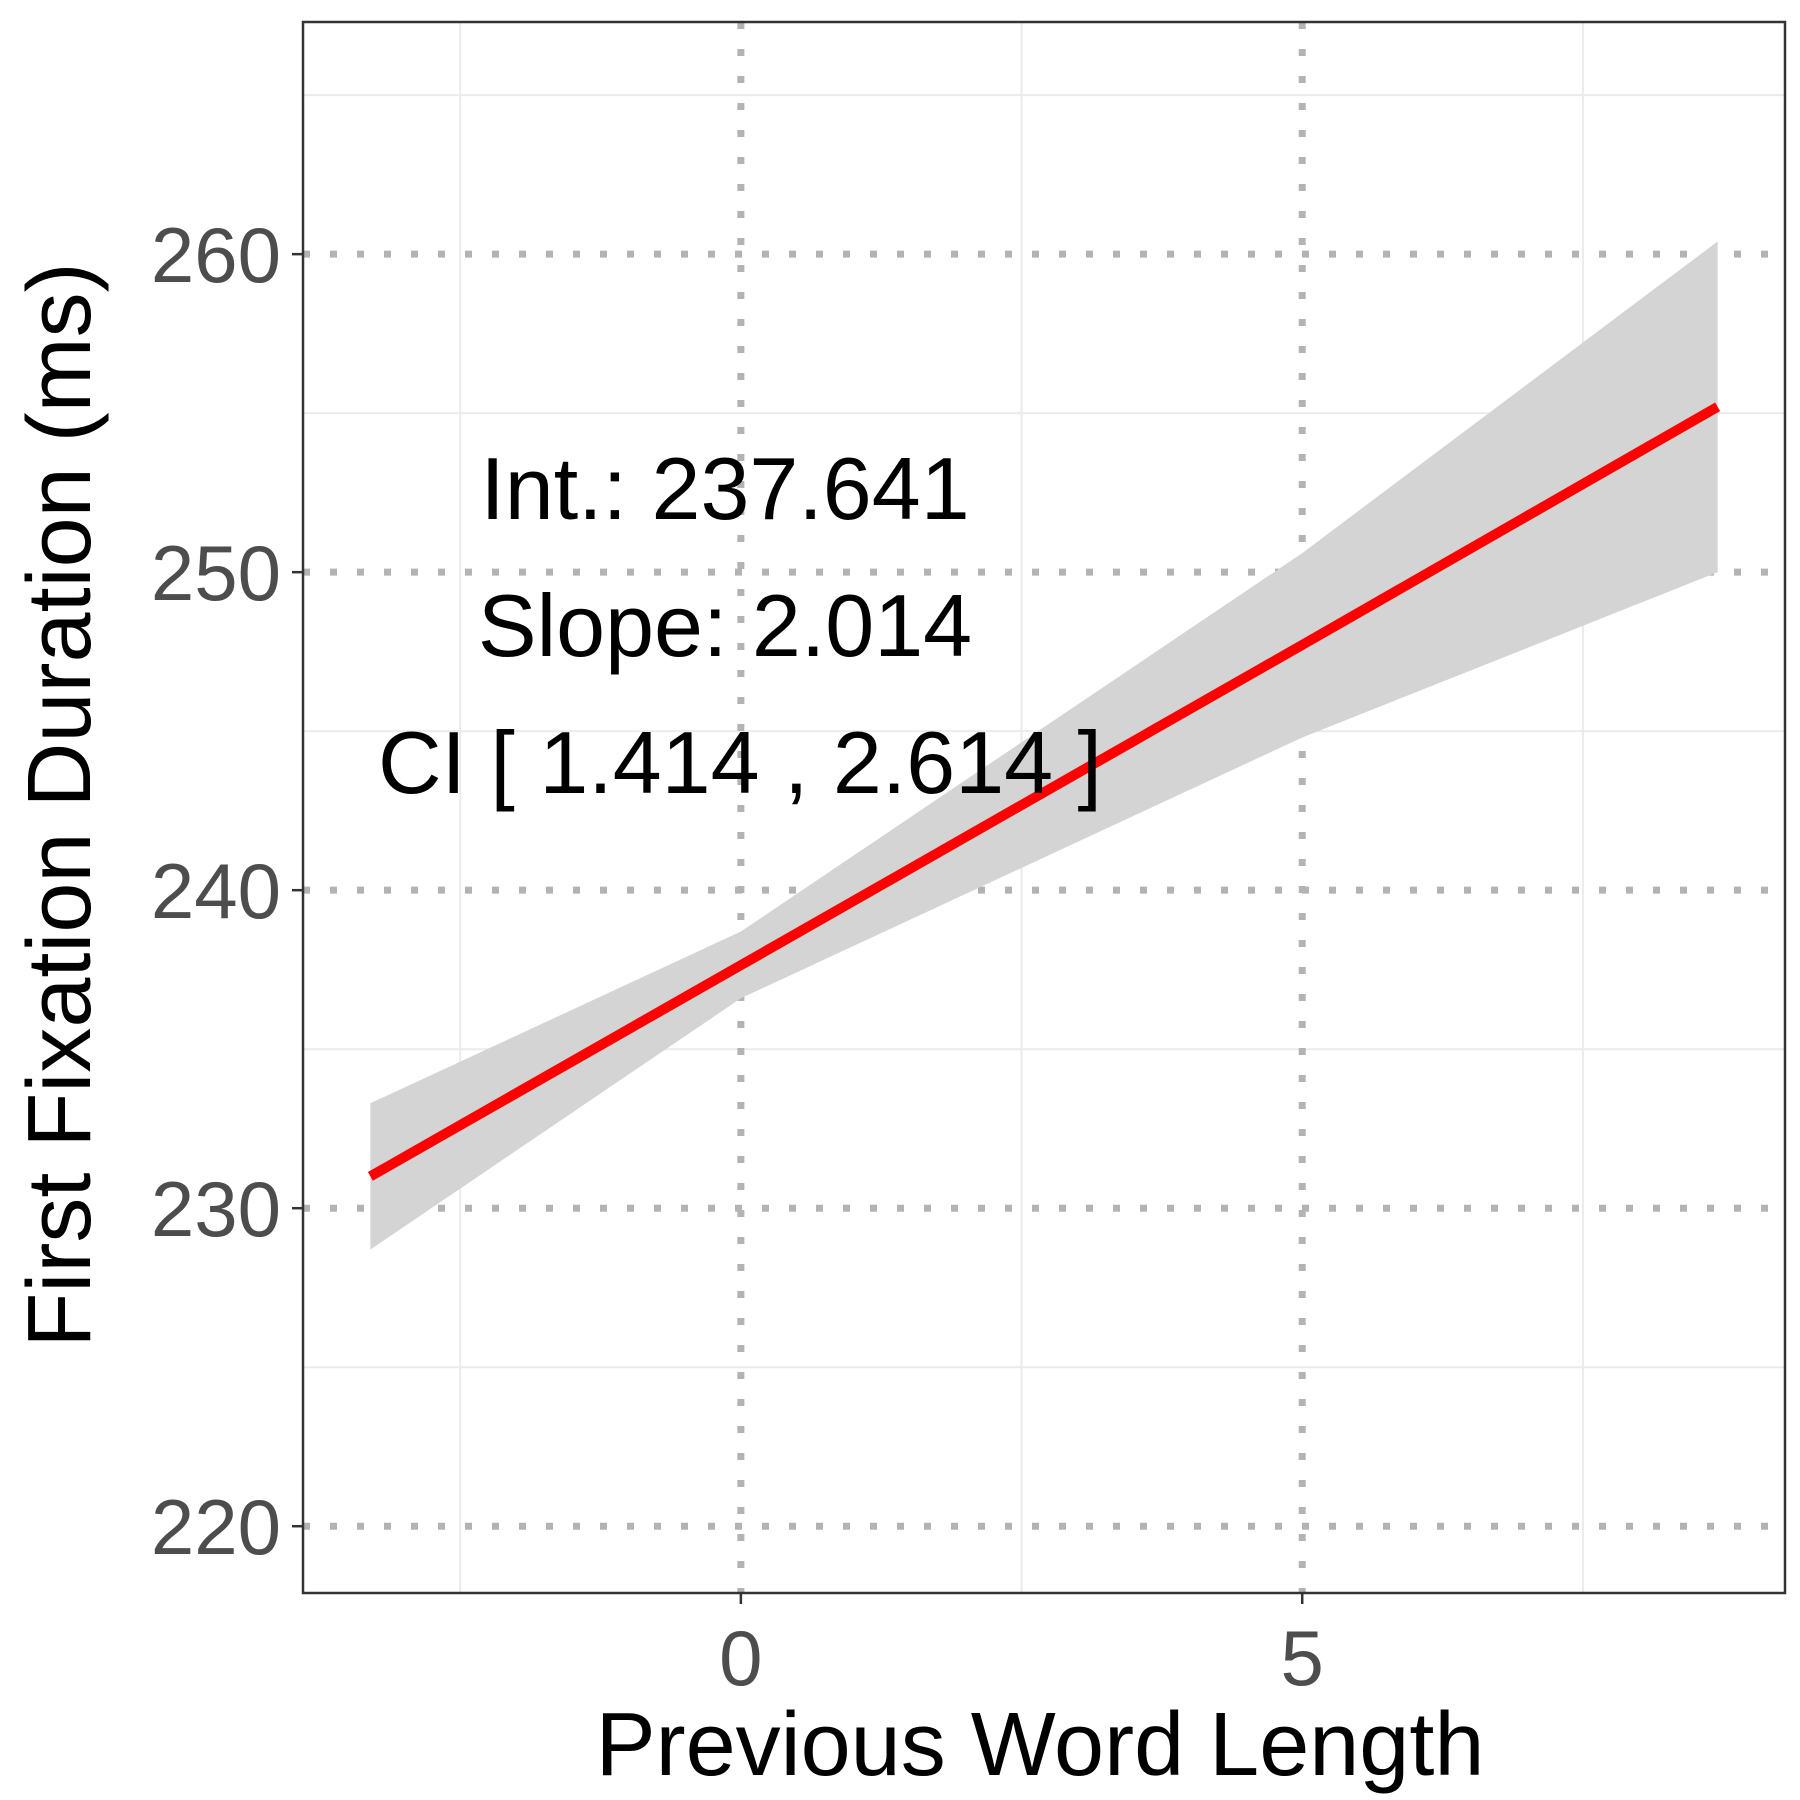 Image resolution: width=1800 pixels, height=1800 pixels. I want to click on x-tick-label-1: 5, so click(1302, 1658).